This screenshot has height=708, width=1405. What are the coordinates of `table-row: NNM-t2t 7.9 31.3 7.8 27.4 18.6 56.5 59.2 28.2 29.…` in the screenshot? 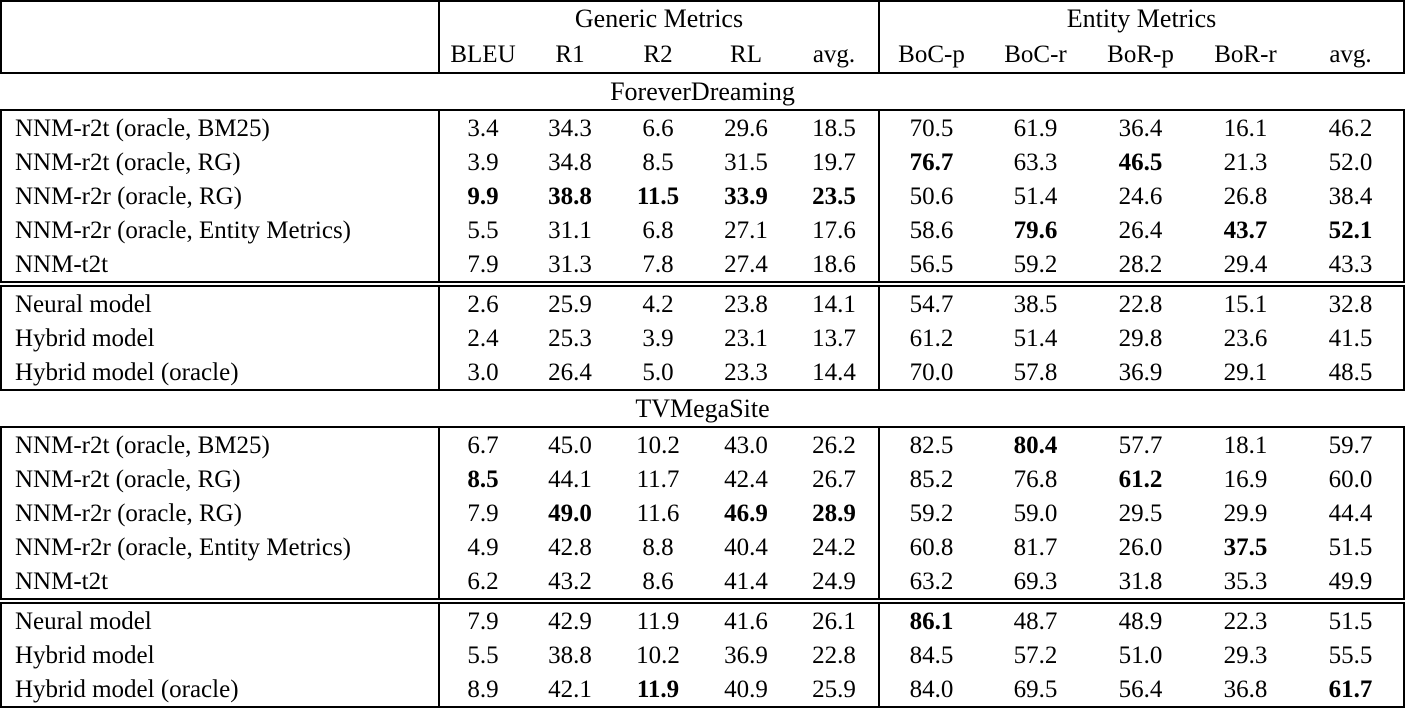 It's located at (702, 264).